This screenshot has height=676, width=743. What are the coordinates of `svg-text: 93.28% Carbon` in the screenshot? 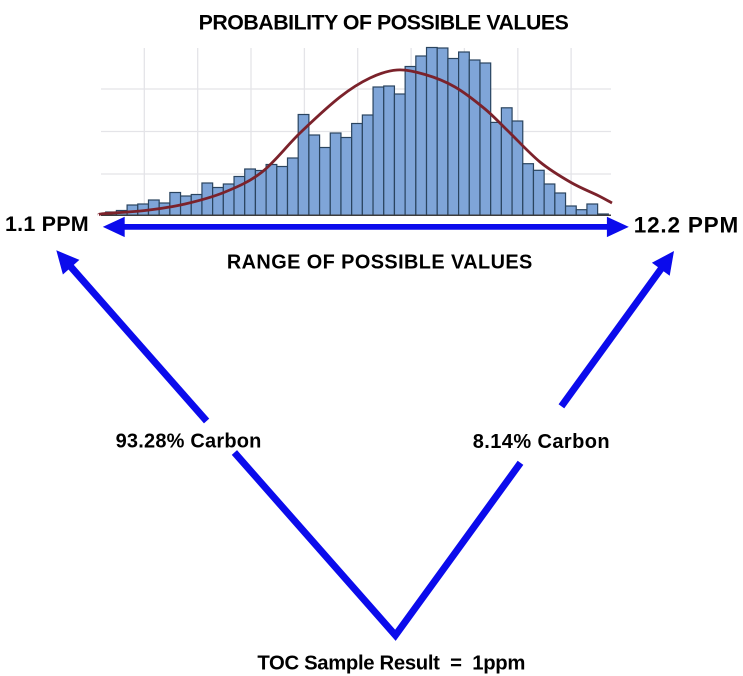 It's located at (189, 441).